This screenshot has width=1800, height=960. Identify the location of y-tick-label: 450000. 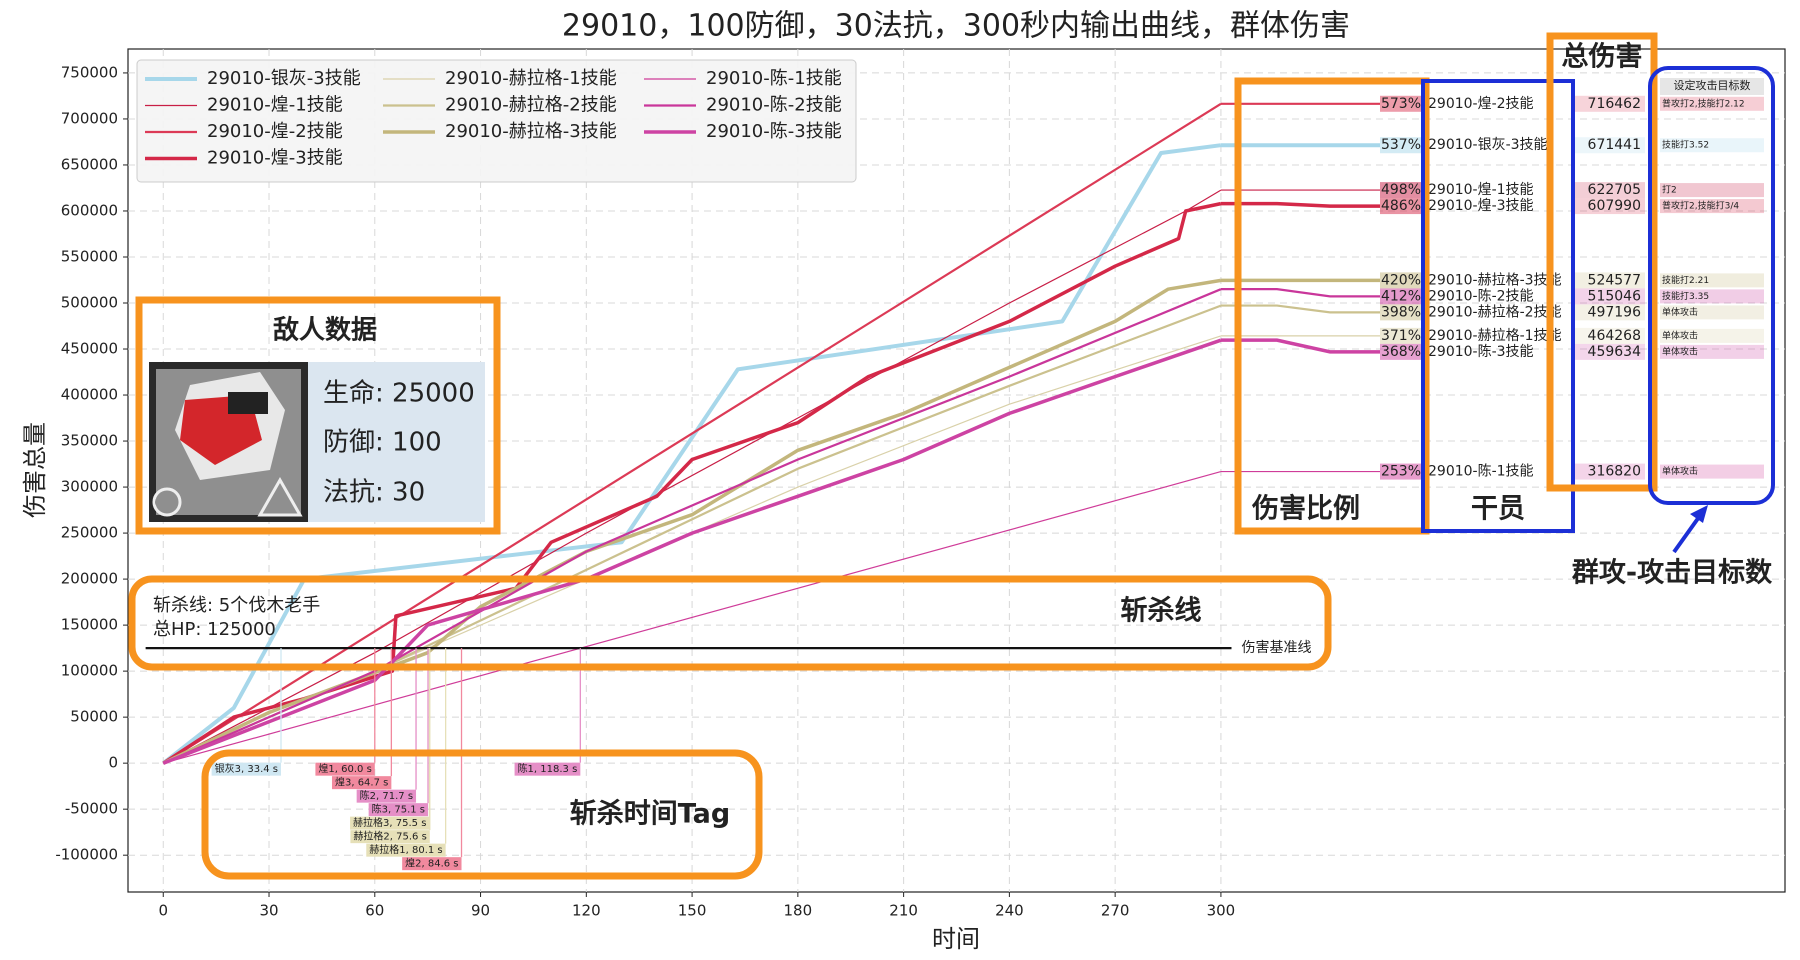
(89, 349).